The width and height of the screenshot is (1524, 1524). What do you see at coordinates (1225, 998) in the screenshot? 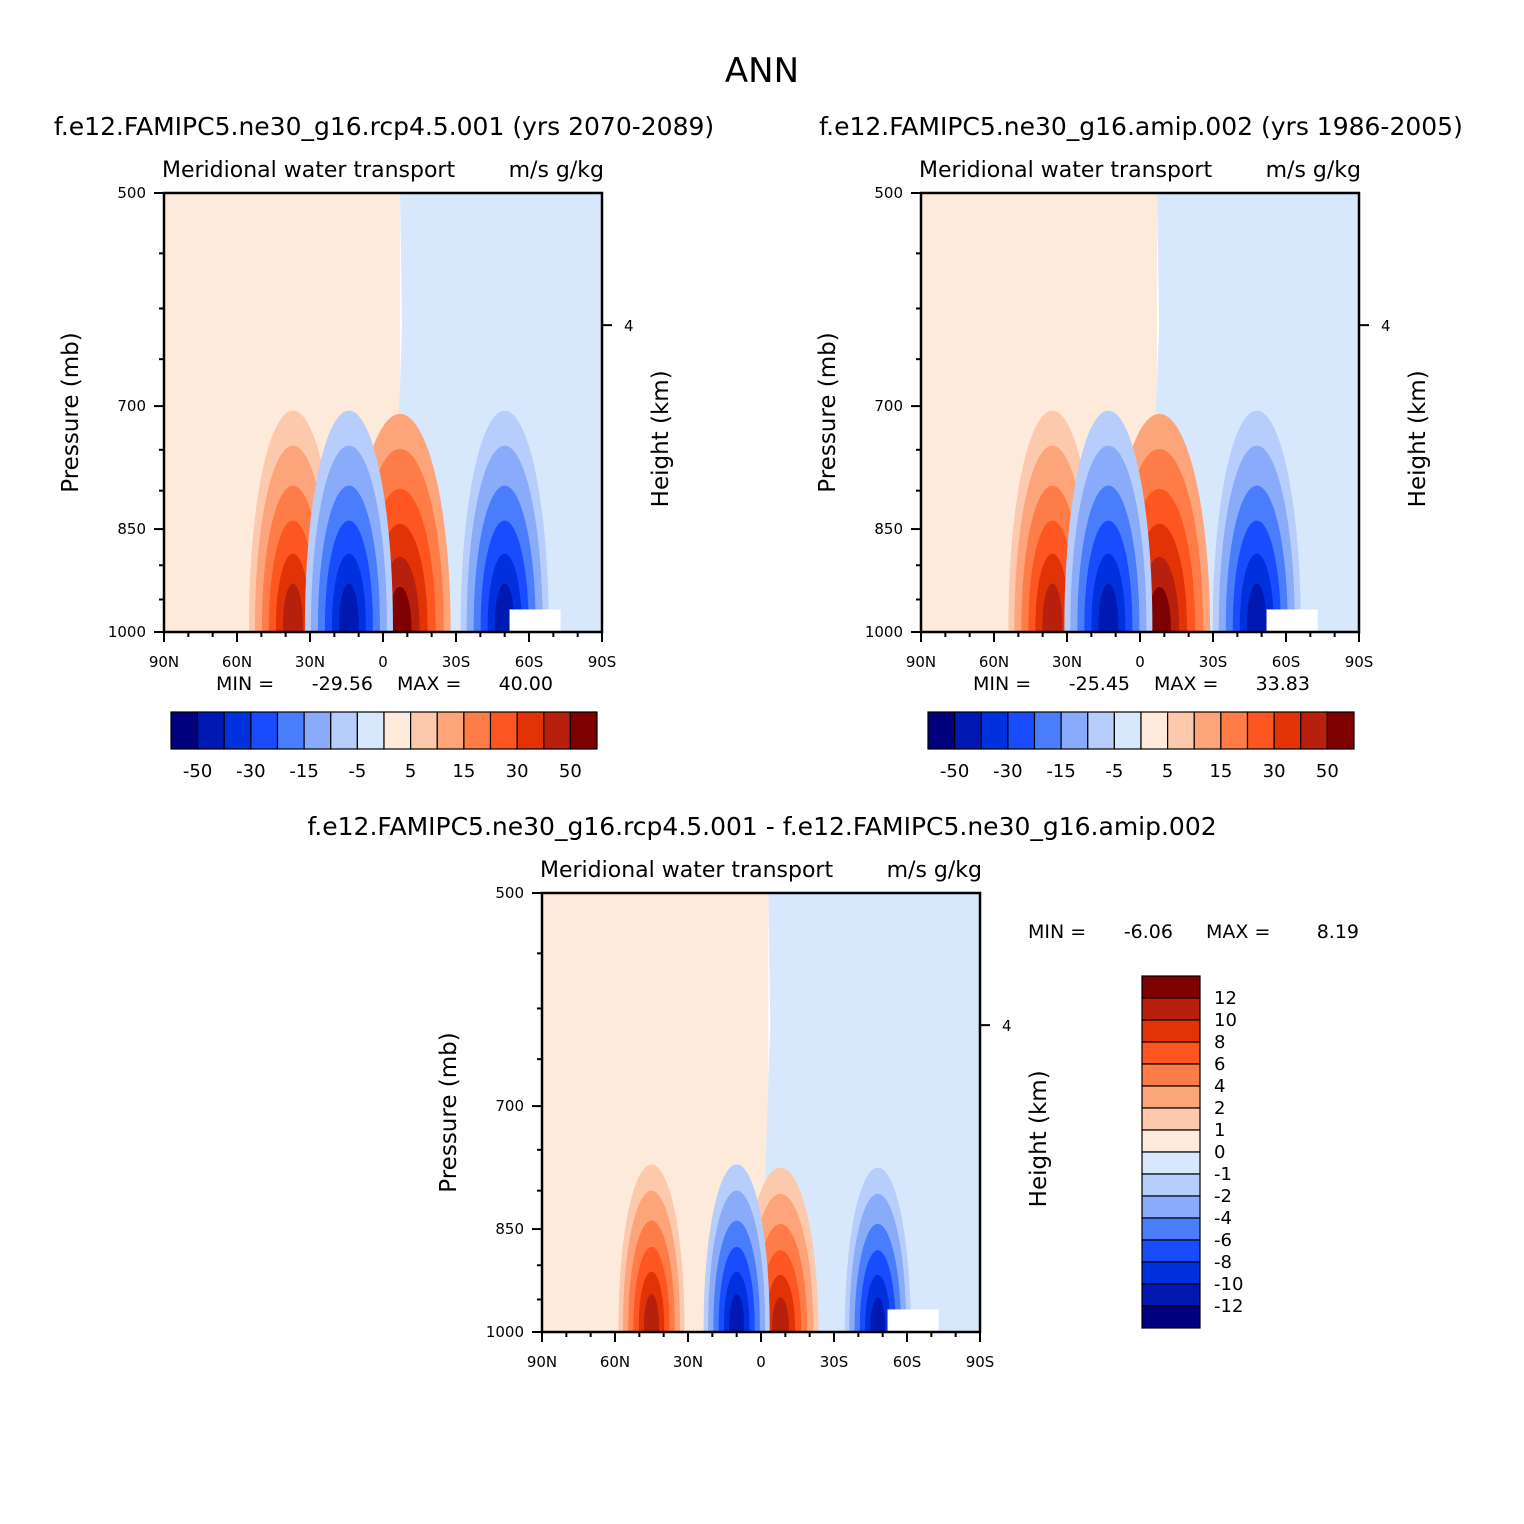
I see `colorbar-label: 12` at bounding box center [1225, 998].